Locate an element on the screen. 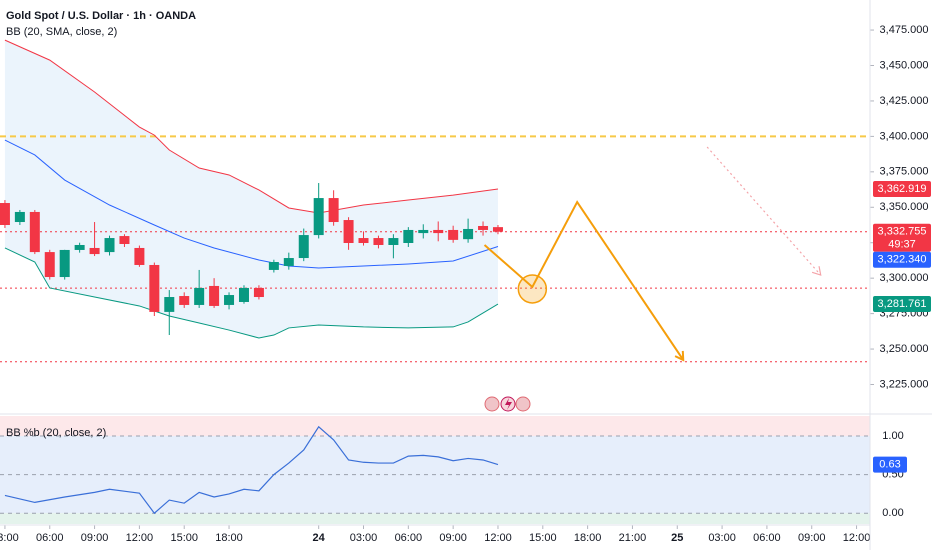 This screenshot has width=932, height=550. x-tick-label: 25 is located at coordinates (677, 538).